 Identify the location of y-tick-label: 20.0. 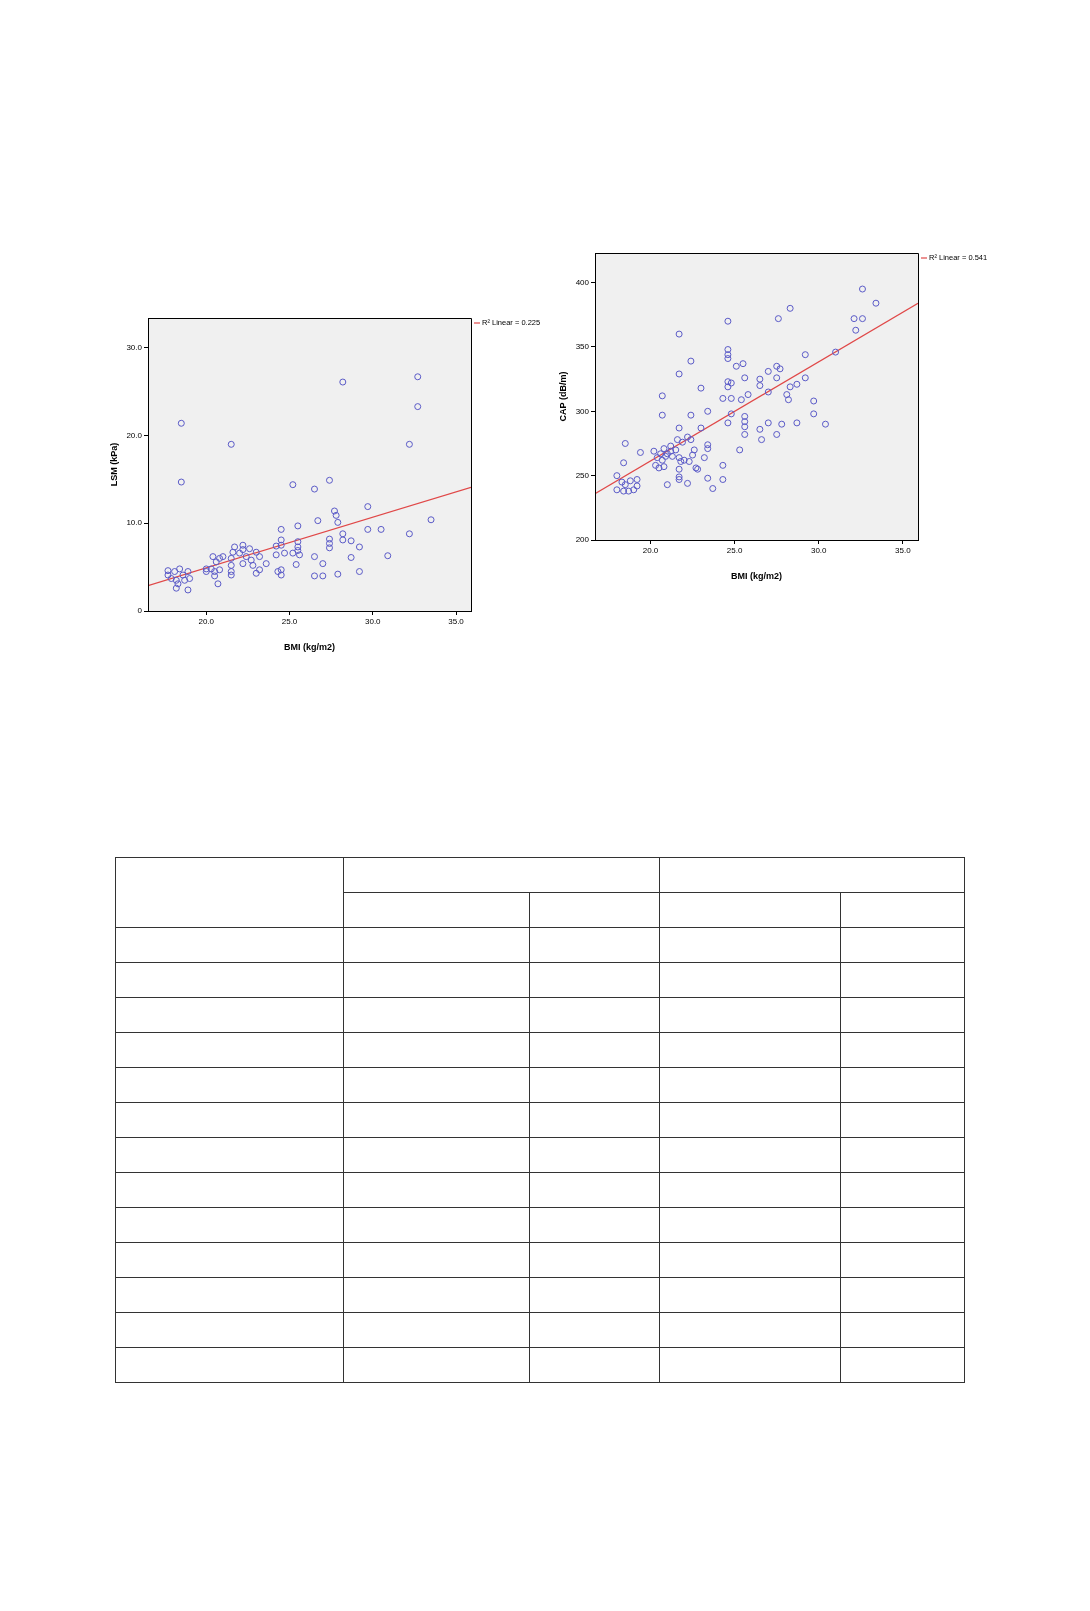
(134, 435).